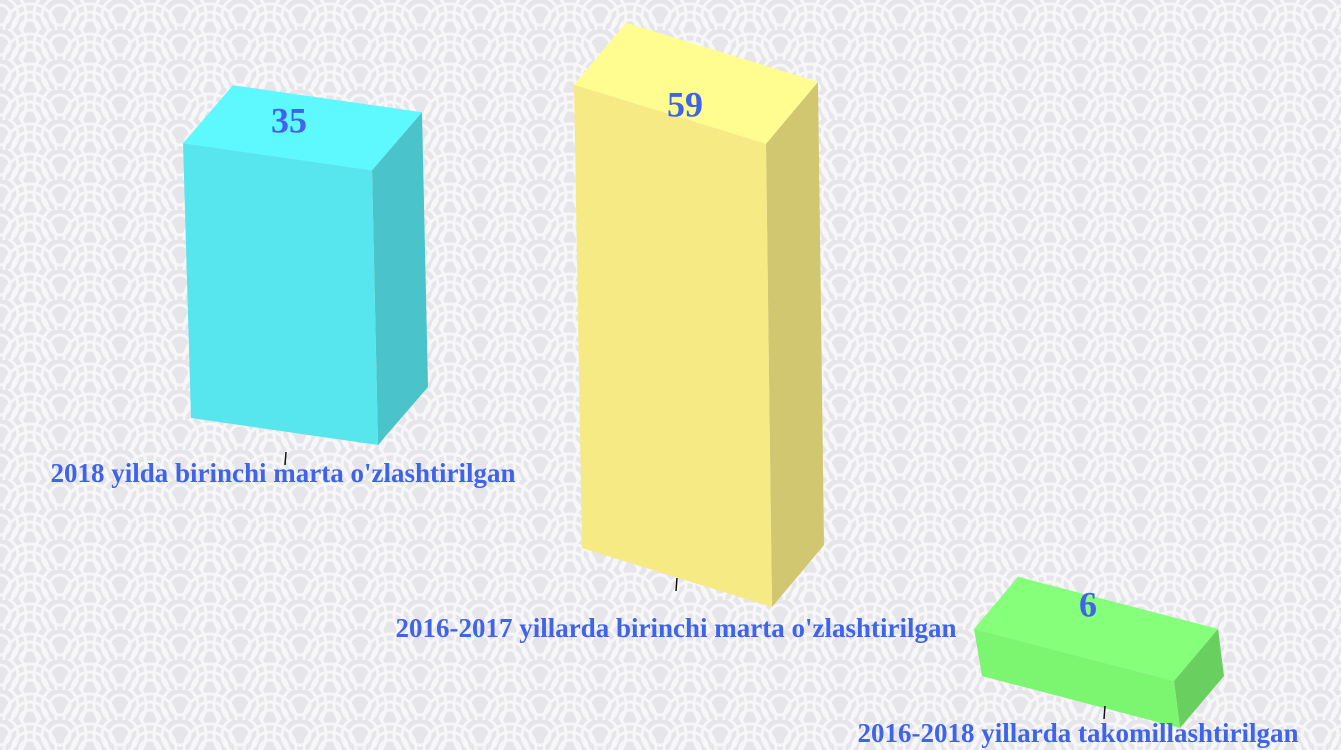 This screenshot has height=750, width=1341. I want to click on data-label: 35, so click(289, 120).